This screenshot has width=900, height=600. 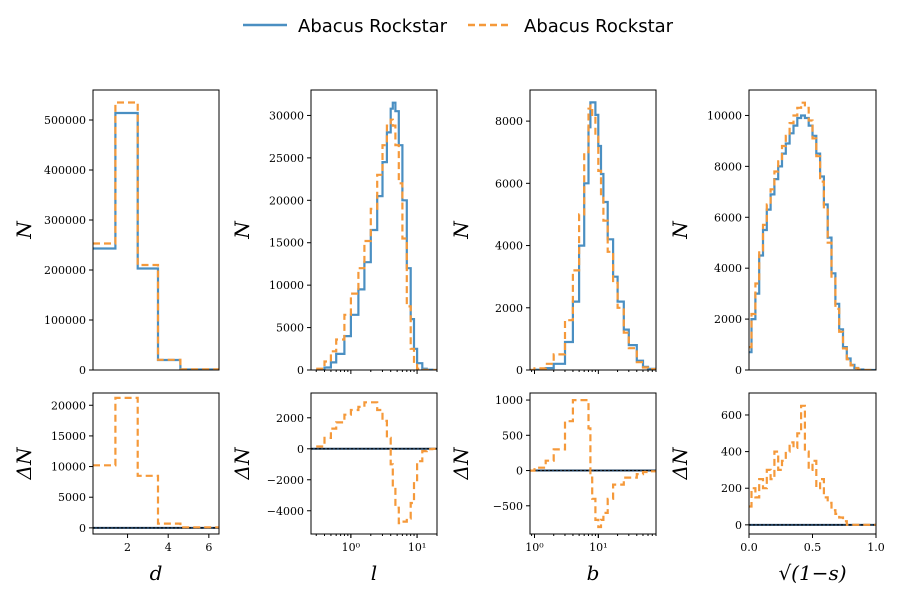 I want to click on panel-l-difference: −4000 −2000 0 2000 10⁰ 10¹ ΔN l, so click(x=334, y=488).